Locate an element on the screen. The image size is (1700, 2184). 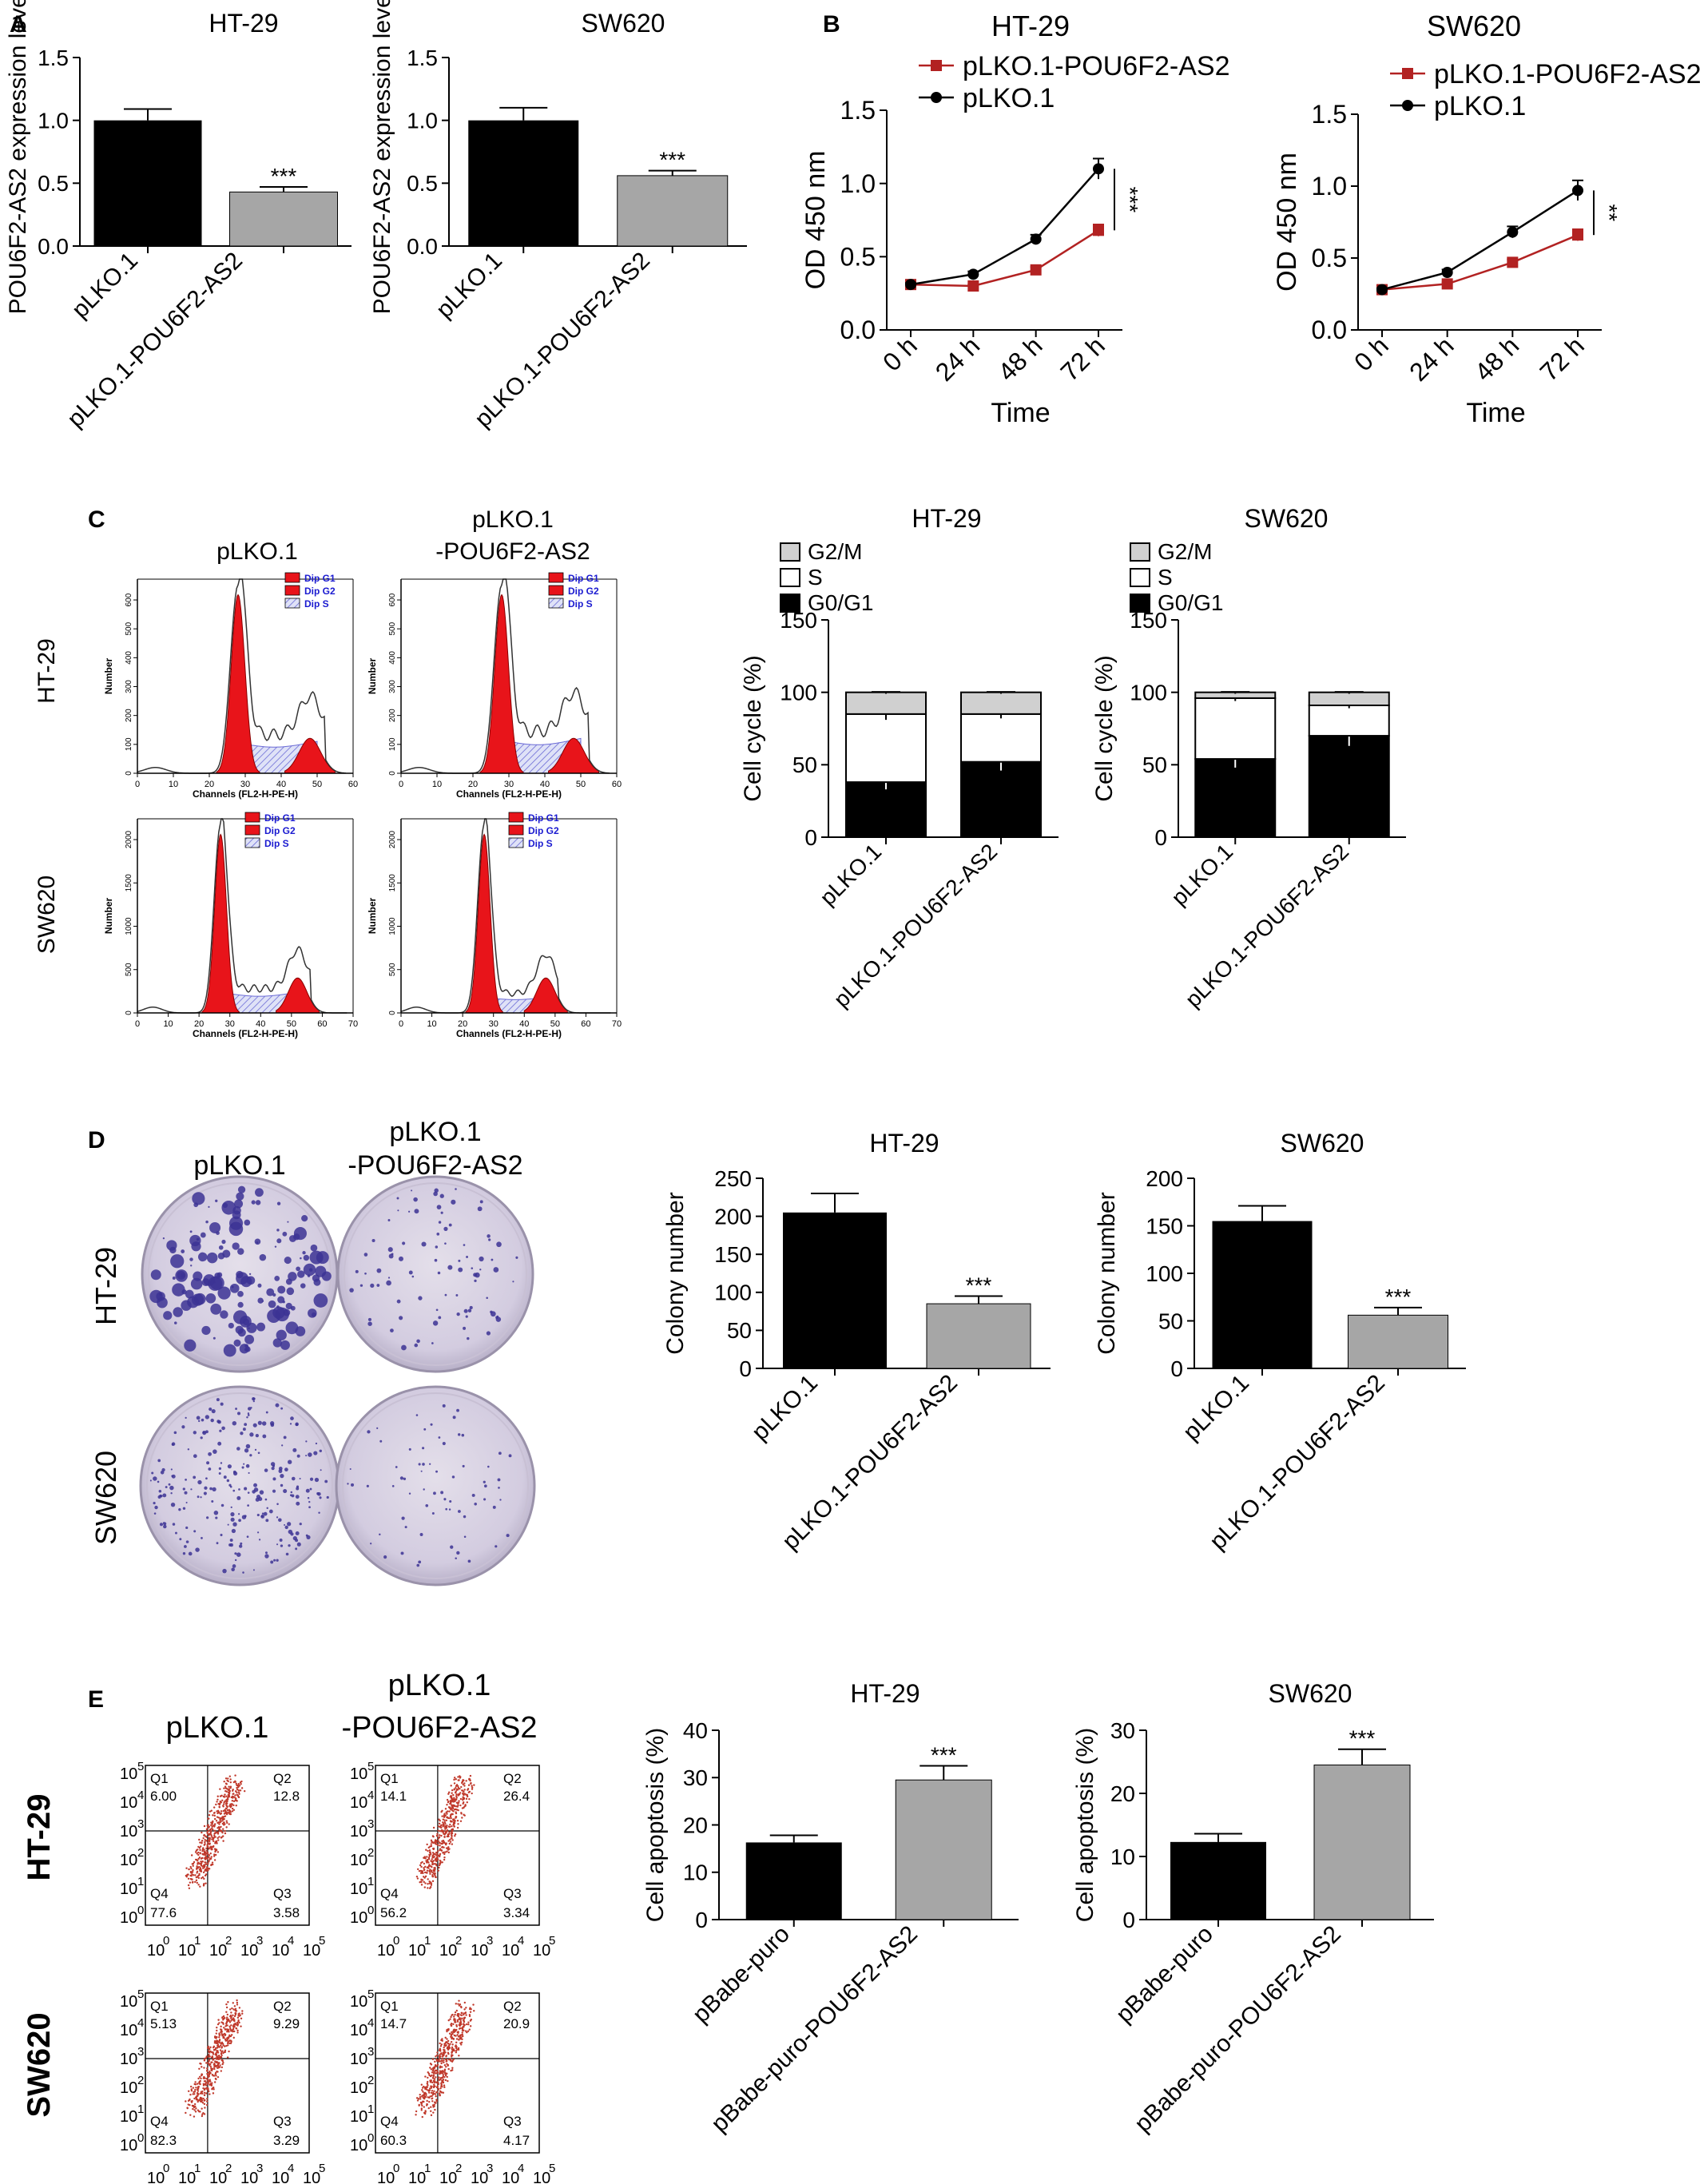
y-tick-exponent: 2 is located at coordinates (140, 2080).